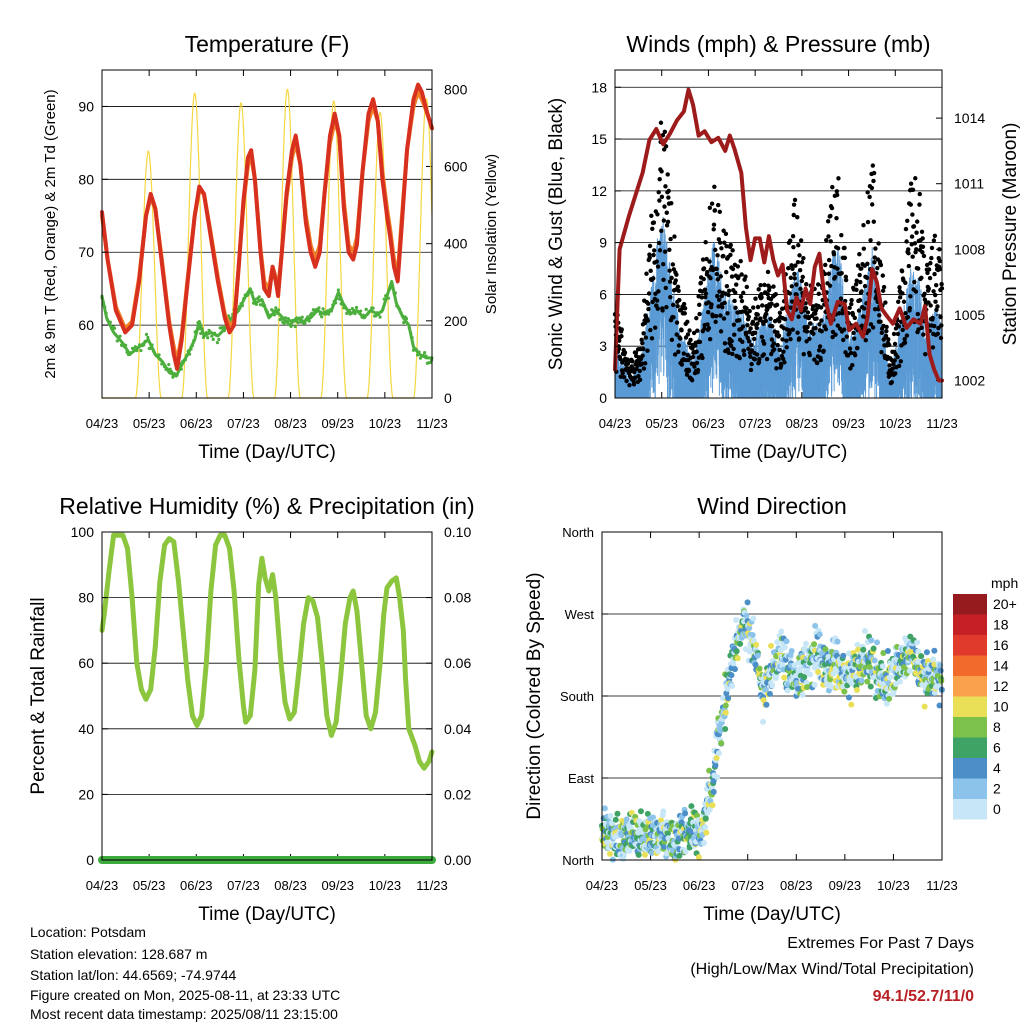  What do you see at coordinates (1005, 604) in the screenshot?
I see `legend-label: 20+` at bounding box center [1005, 604].